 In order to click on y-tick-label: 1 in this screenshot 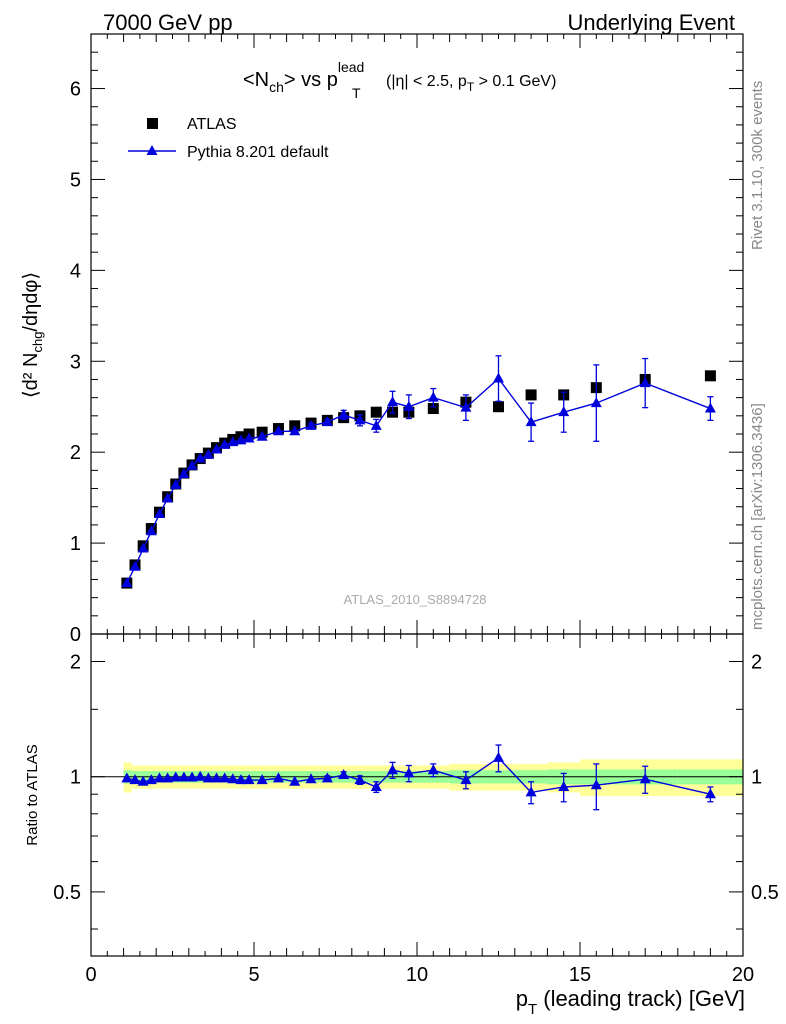, I will do `click(75, 544)`.